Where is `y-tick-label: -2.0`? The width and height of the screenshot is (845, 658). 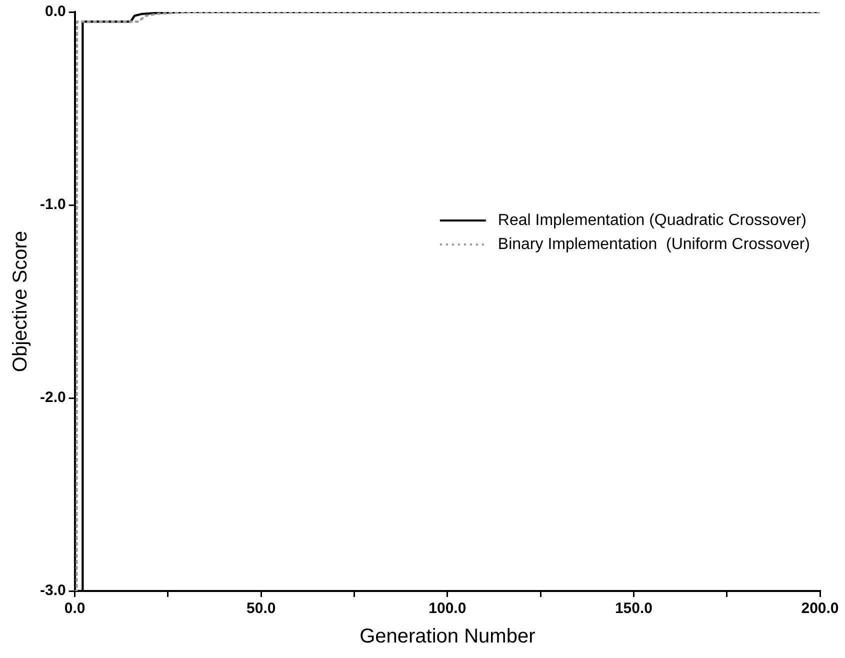 y-tick-label: -2.0 is located at coordinates (53, 397).